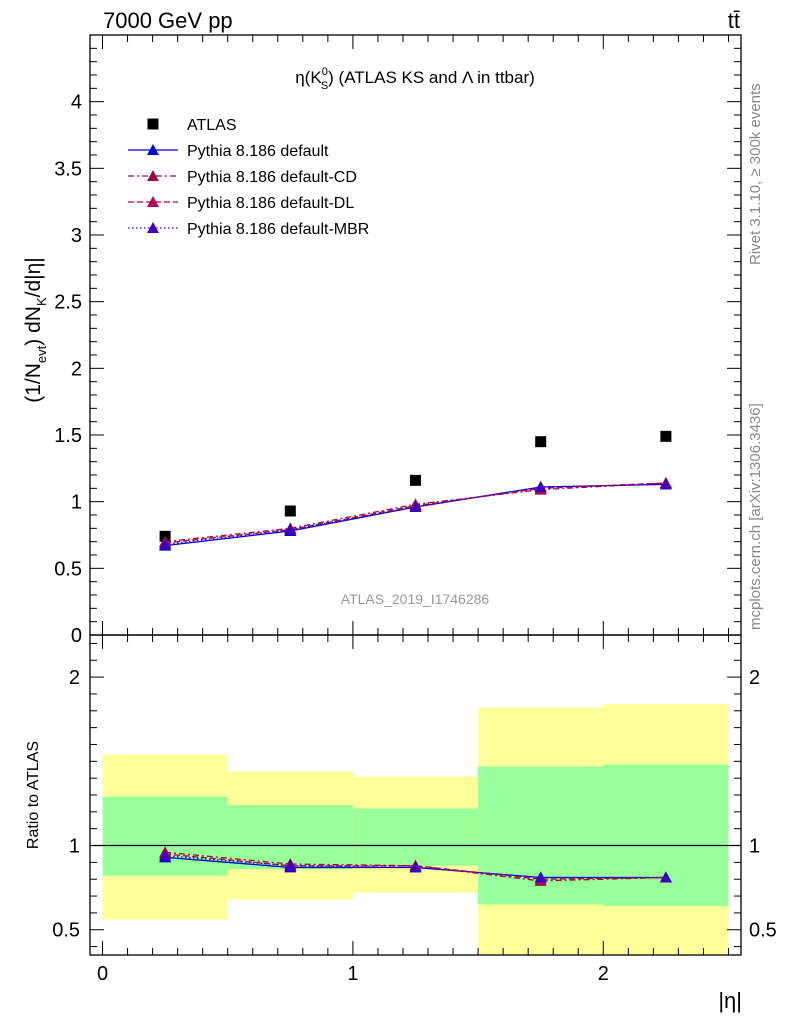  What do you see at coordinates (153, 124) in the screenshot?
I see `legend-marker-atlas` at bounding box center [153, 124].